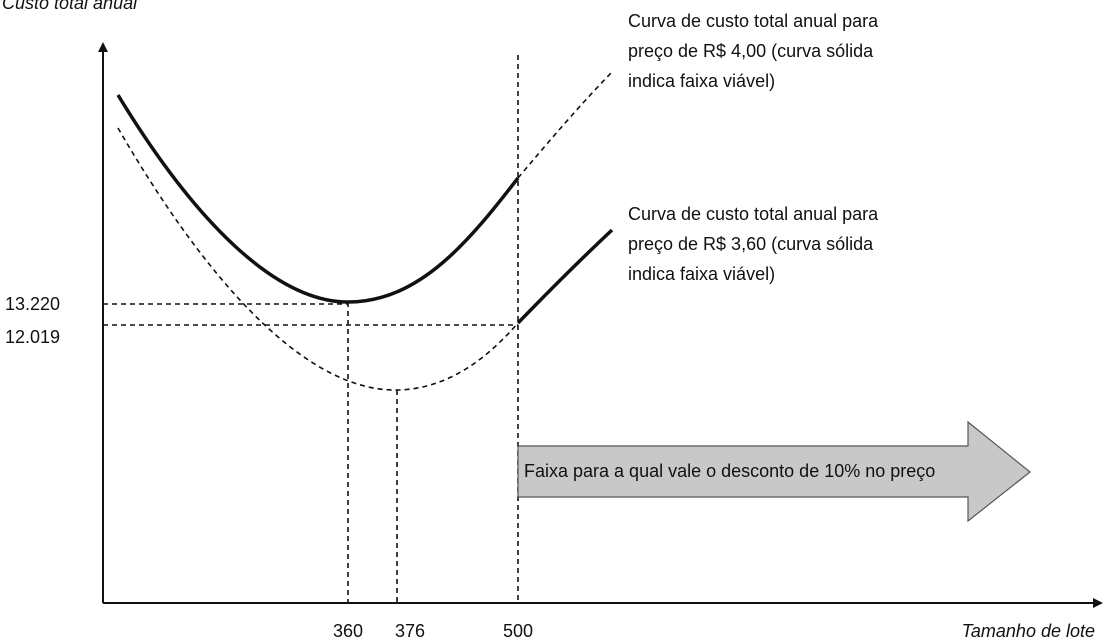 The image size is (1104, 641). I want to click on annotation-line: preço de R$ 3,60 (curva sólida, so click(751, 244).